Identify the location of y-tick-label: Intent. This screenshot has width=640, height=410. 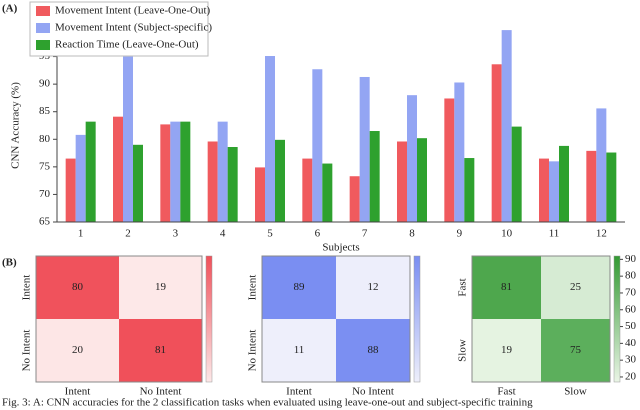
(27, 288).